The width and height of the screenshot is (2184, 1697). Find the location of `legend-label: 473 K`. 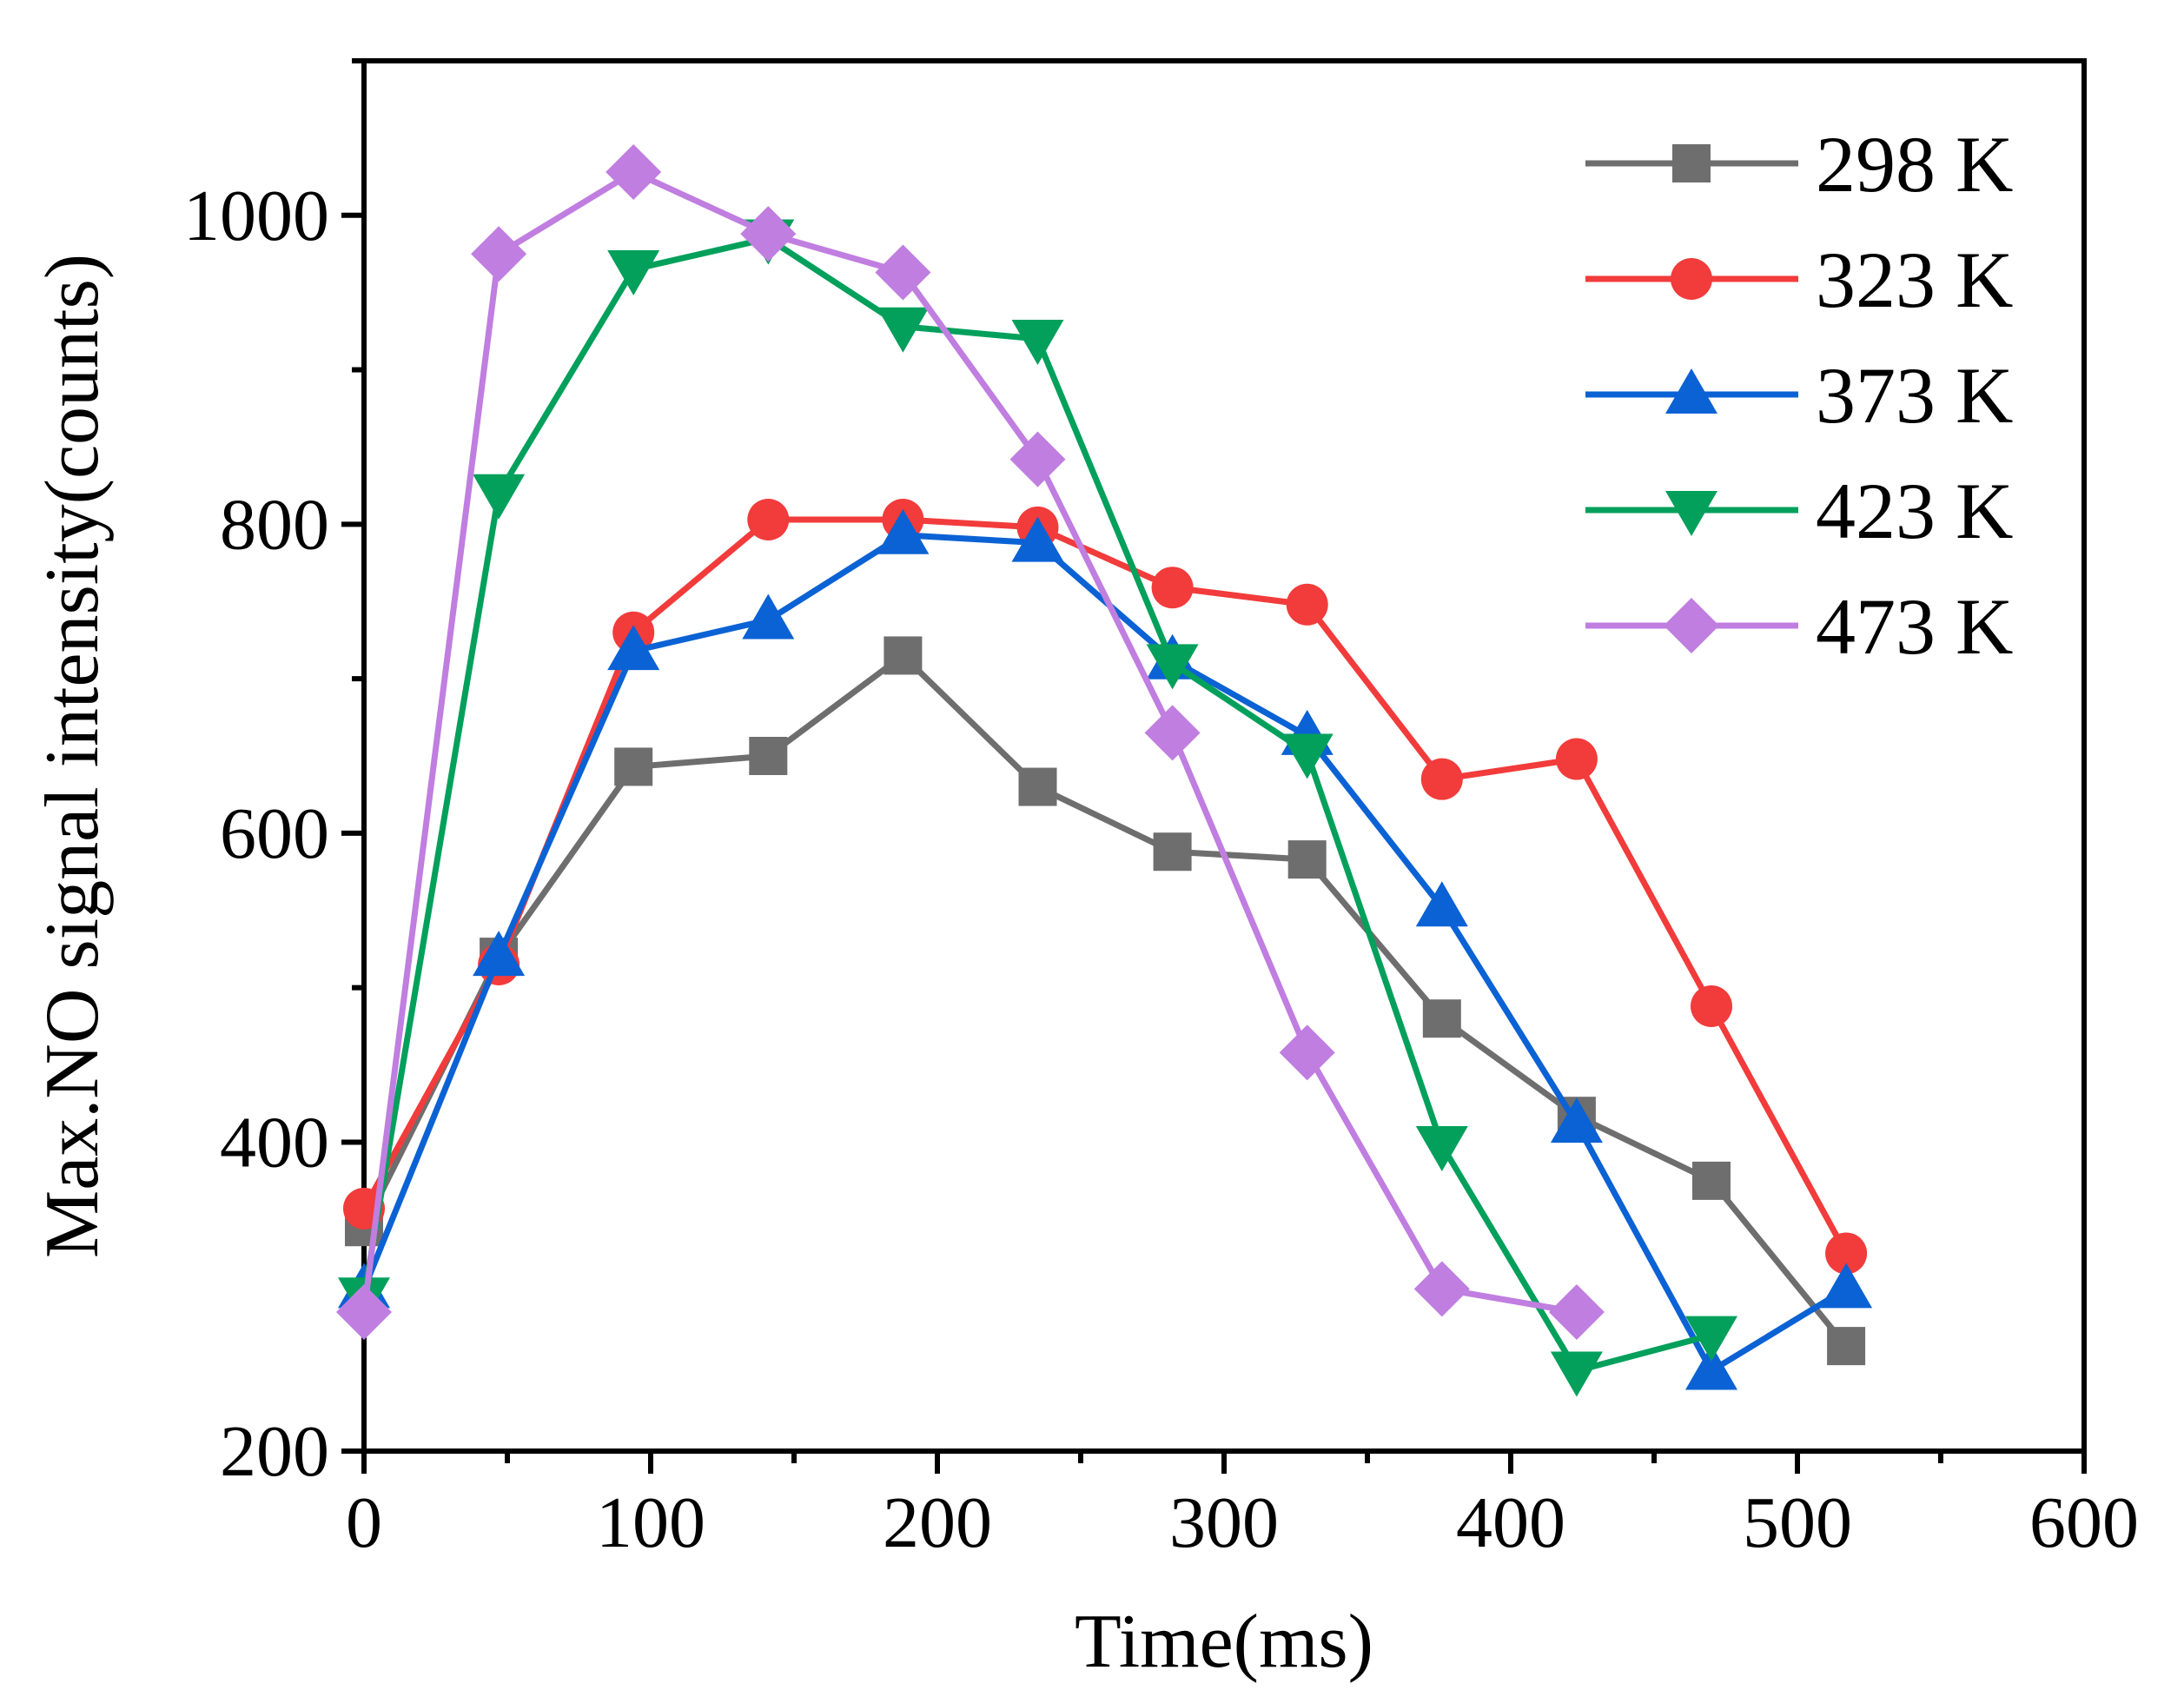

legend-label: 473 K is located at coordinates (1915, 626).